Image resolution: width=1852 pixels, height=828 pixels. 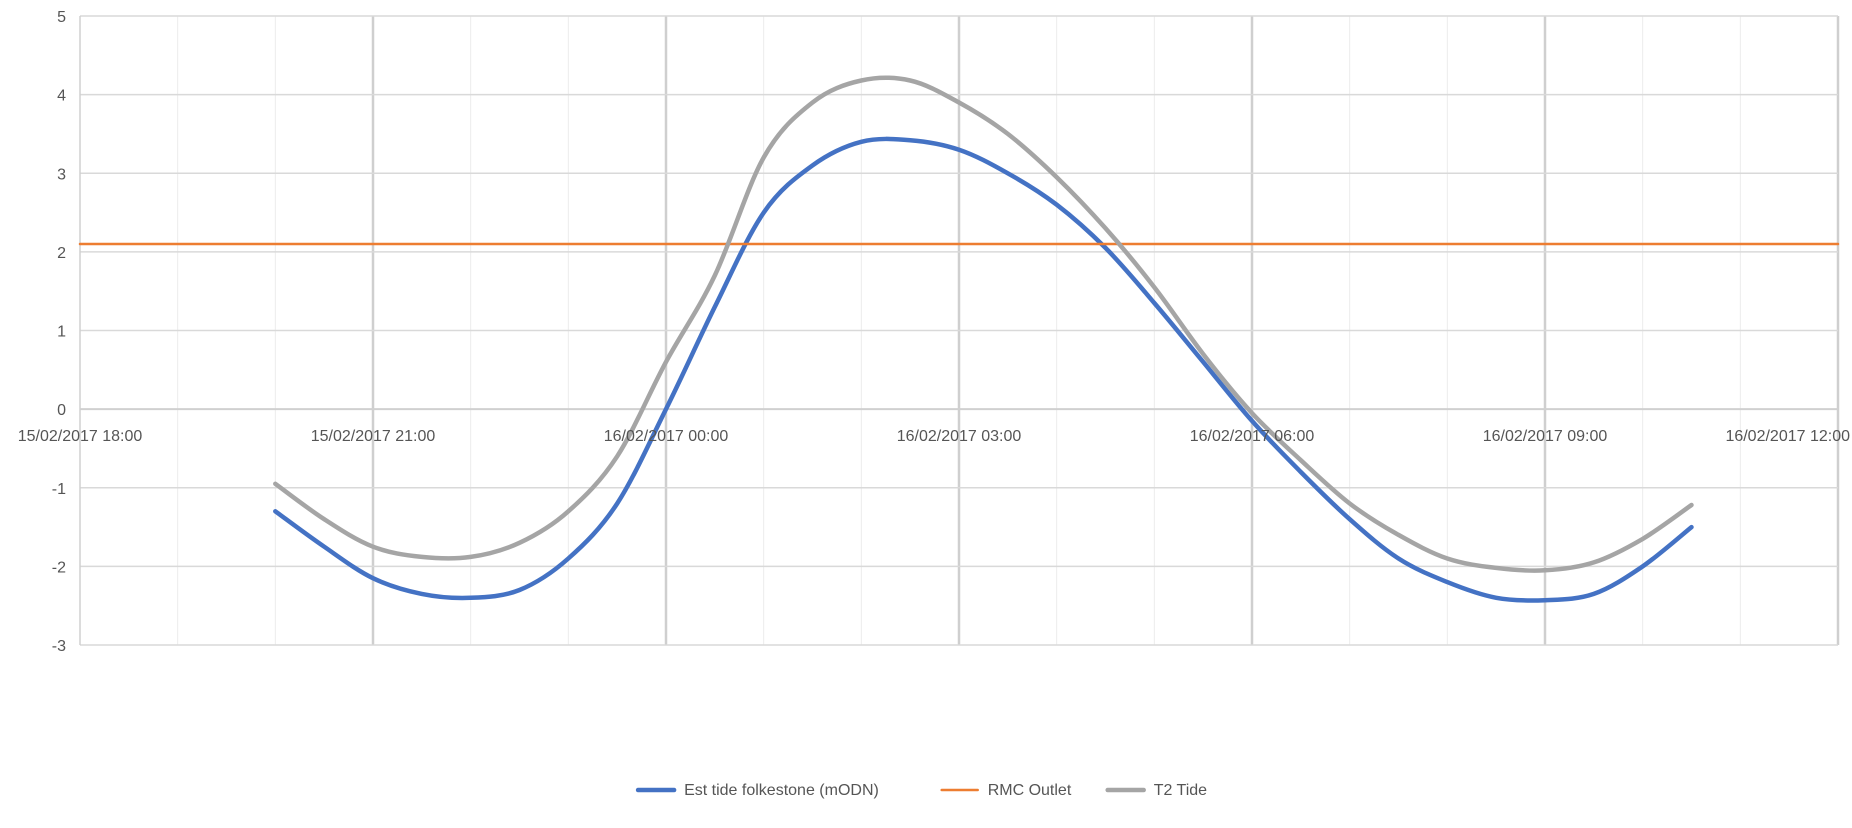 What do you see at coordinates (666, 436) in the screenshot?
I see `x-tick-label: 16/02/2017 00:00` at bounding box center [666, 436].